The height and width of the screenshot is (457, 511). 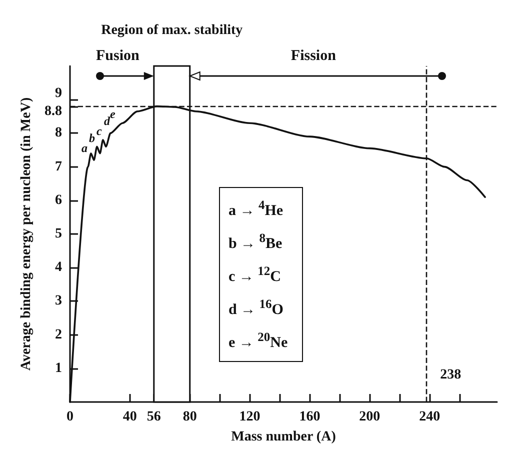 What do you see at coordinates (58, 133) in the screenshot?
I see `y-tick-label: 8` at bounding box center [58, 133].